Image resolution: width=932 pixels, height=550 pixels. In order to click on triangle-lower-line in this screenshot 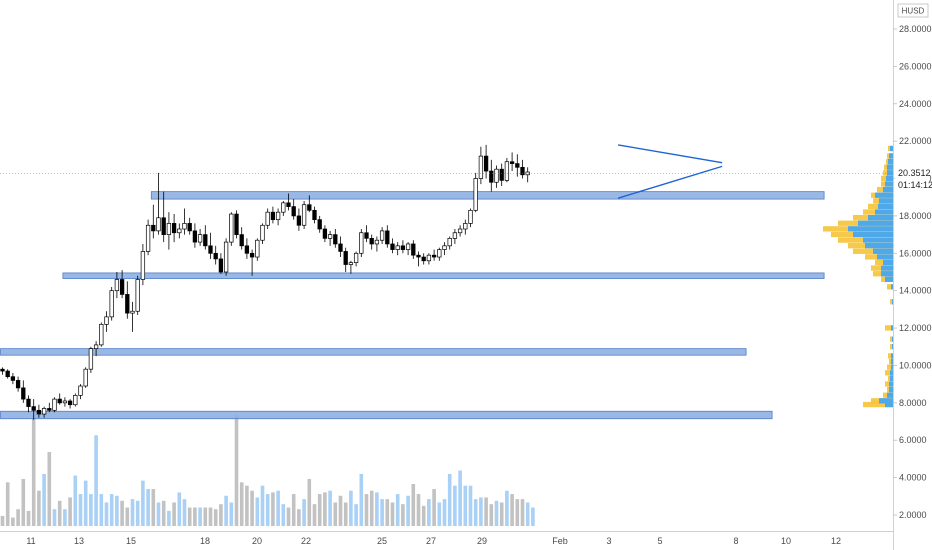, I will do `click(670, 182)`.